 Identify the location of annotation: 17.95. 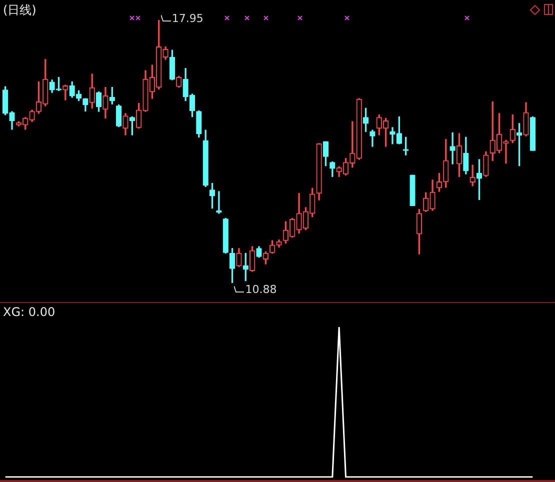
(188, 18).